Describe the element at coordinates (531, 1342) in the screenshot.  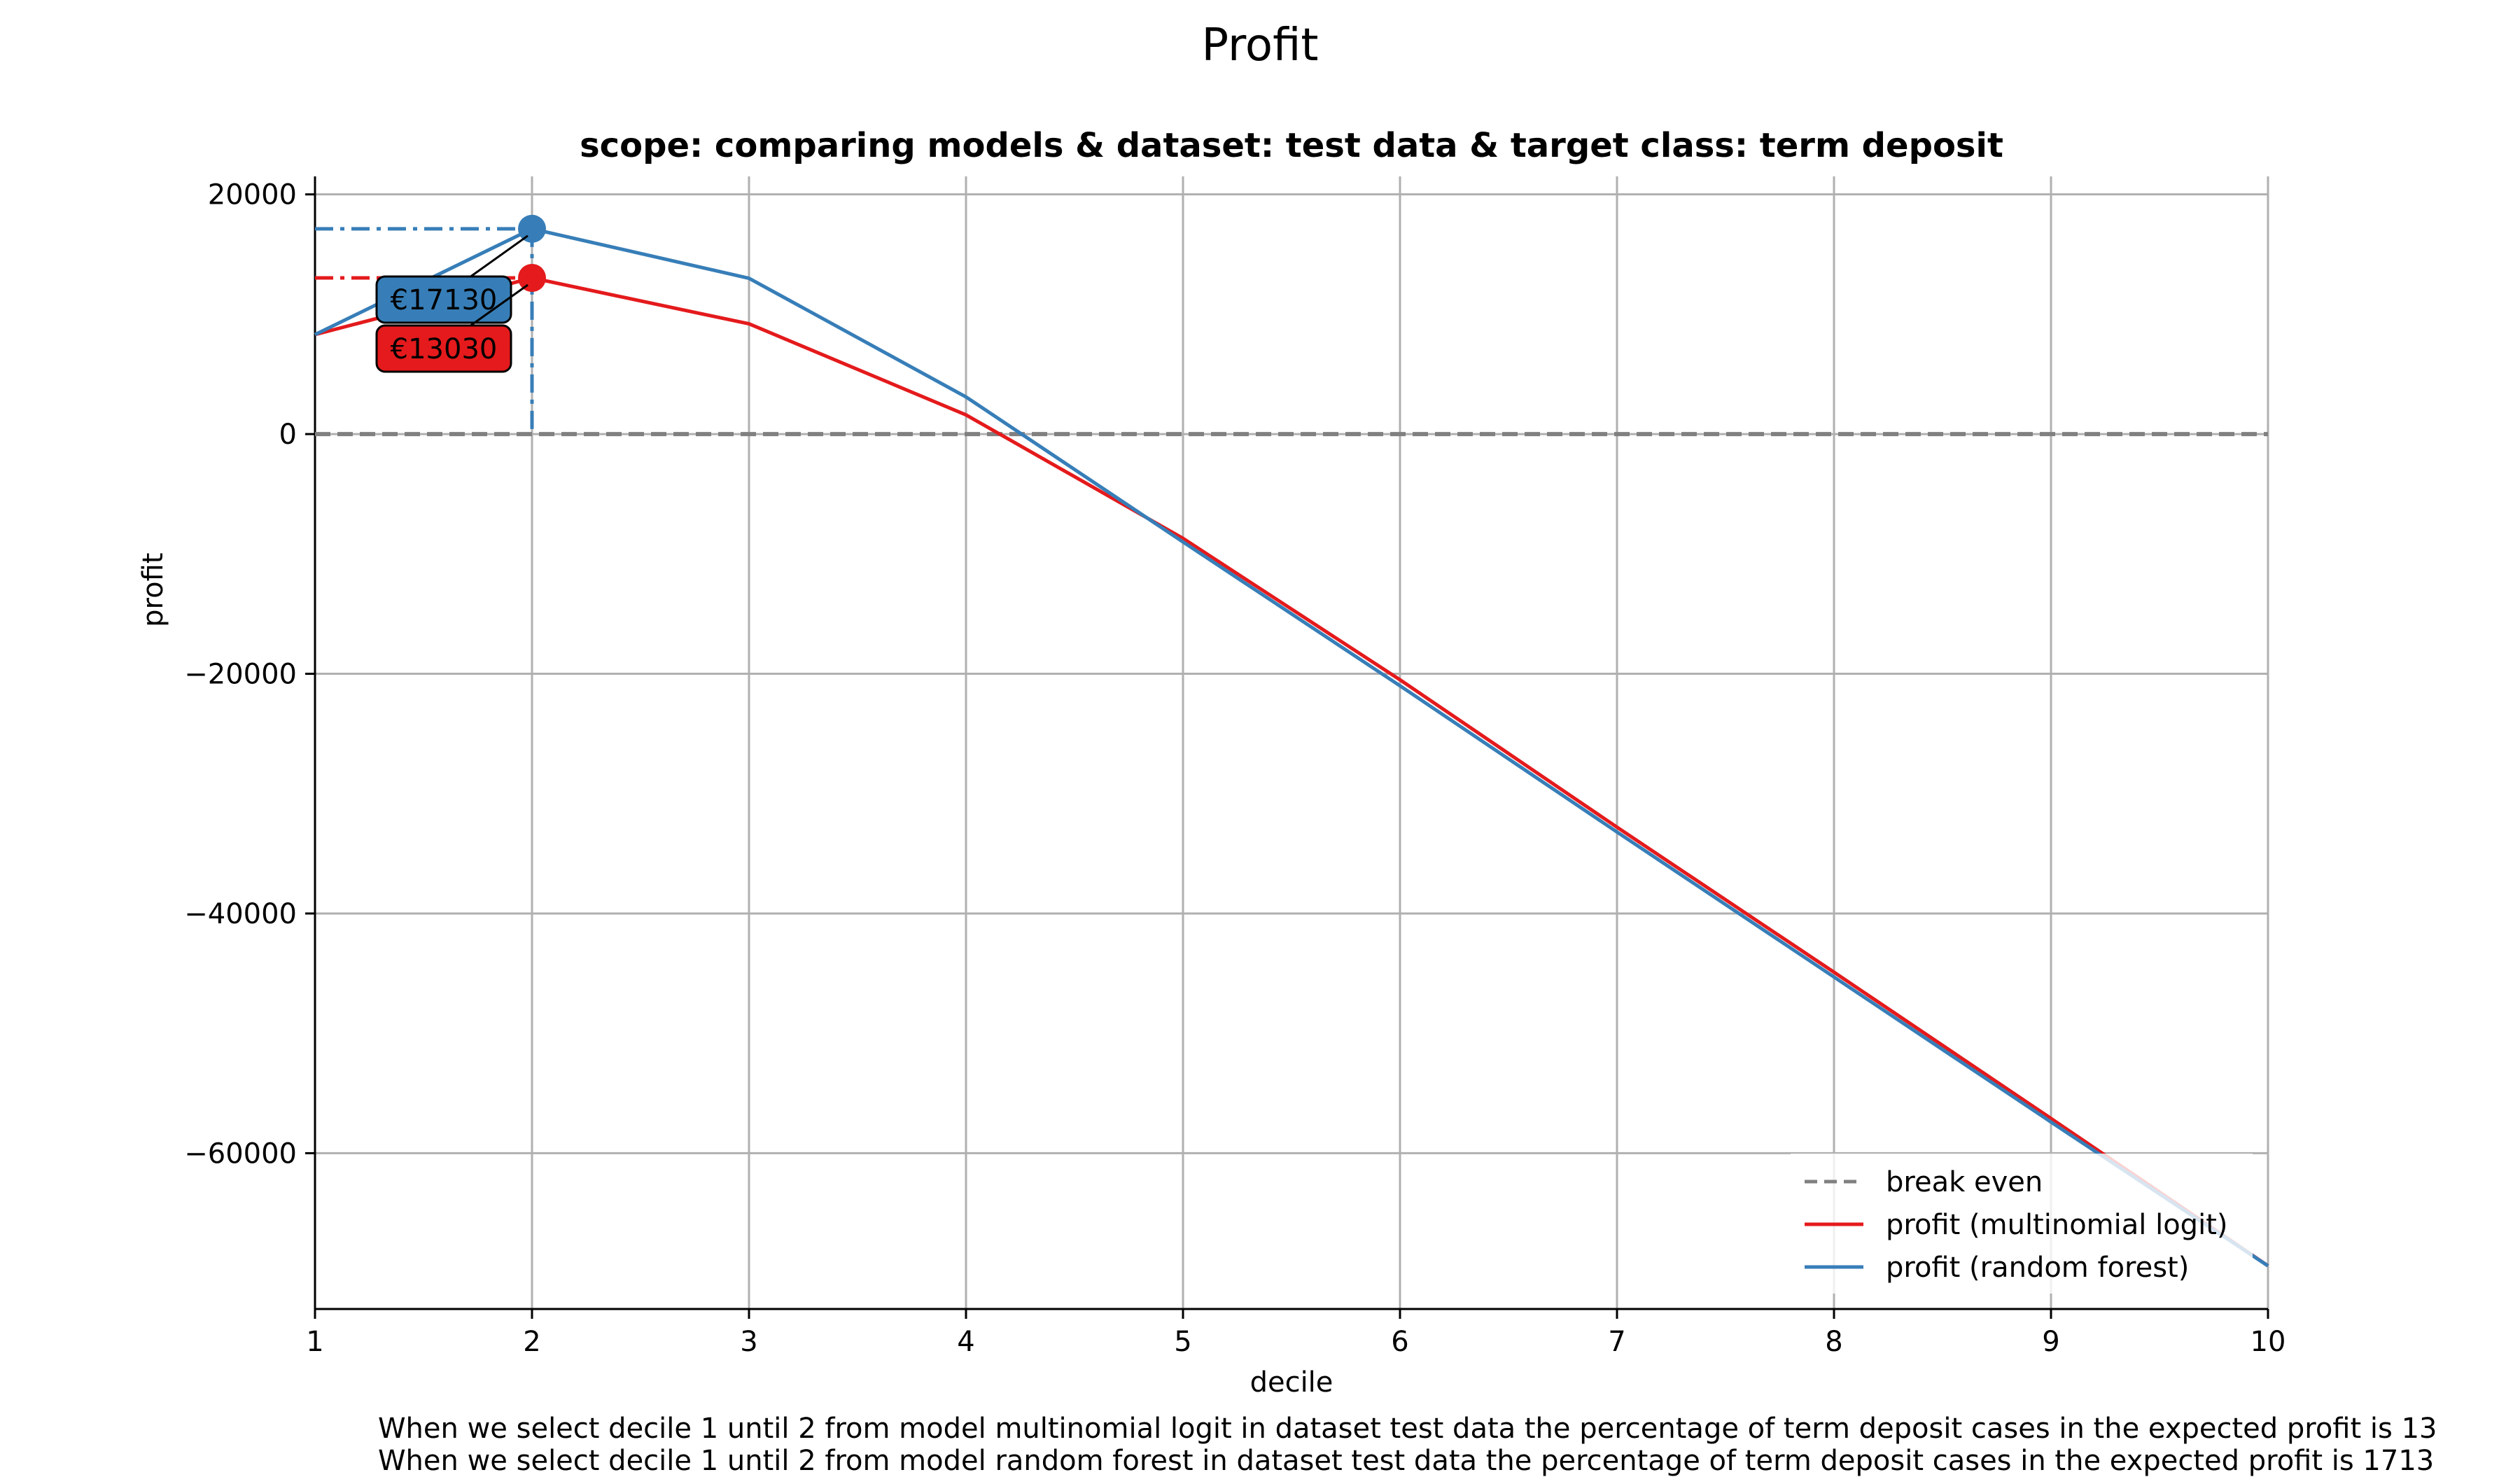
I see `x-tick-label-2: 2` at that location.